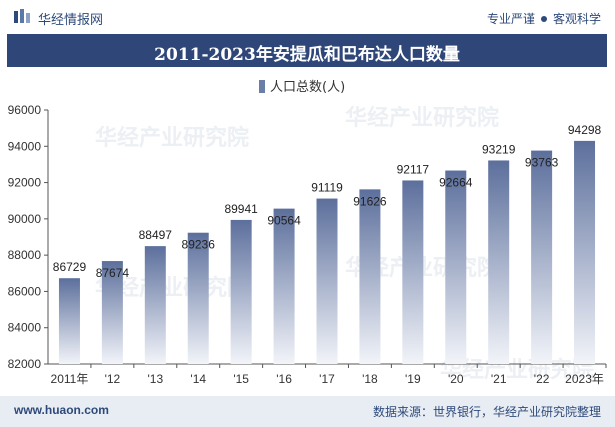  Describe the element at coordinates (284, 221) in the screenshot. I see `data-label: 90564` at that location.